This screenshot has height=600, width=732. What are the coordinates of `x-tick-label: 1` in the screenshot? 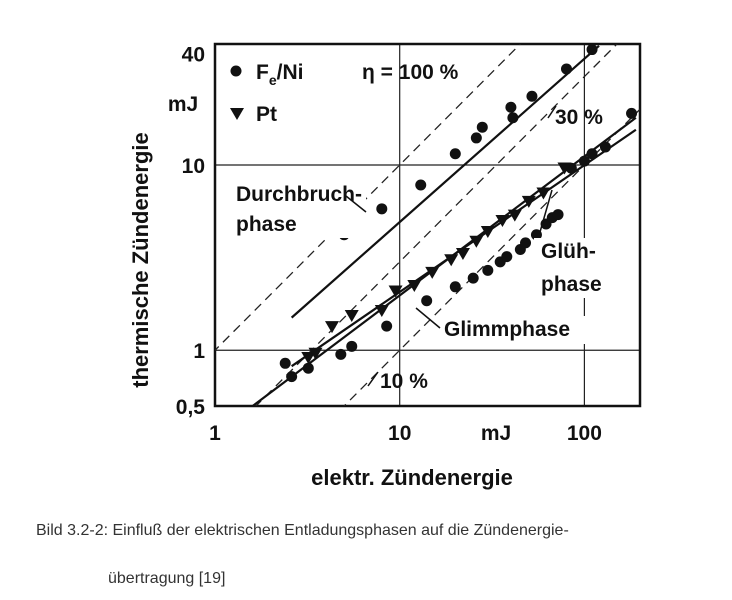 It's located at (215, 433).